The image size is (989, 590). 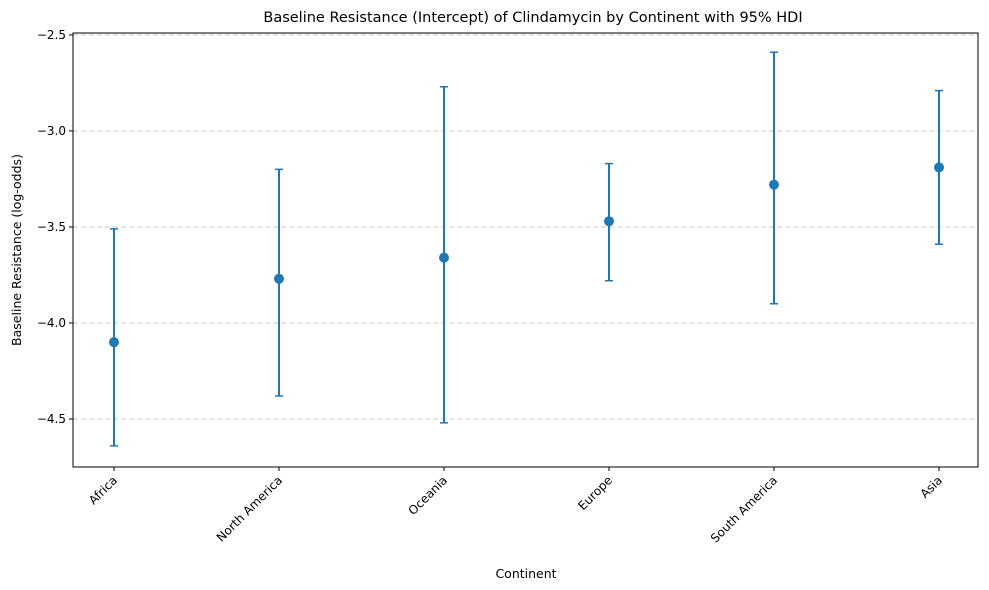 What do you see at coordinates (51, 227) in the screenshot?
I see `y-tick-label: −3.5` at bounding box center [51, 227].